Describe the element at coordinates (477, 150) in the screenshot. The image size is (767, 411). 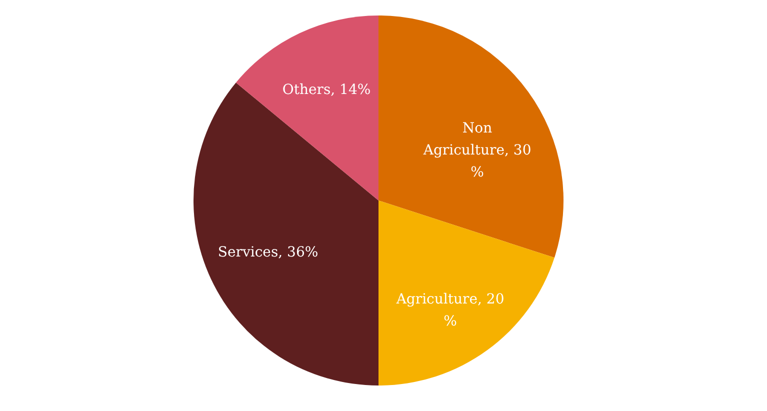
I see `slice-label: Non Agriculture, 30 %` at that location.